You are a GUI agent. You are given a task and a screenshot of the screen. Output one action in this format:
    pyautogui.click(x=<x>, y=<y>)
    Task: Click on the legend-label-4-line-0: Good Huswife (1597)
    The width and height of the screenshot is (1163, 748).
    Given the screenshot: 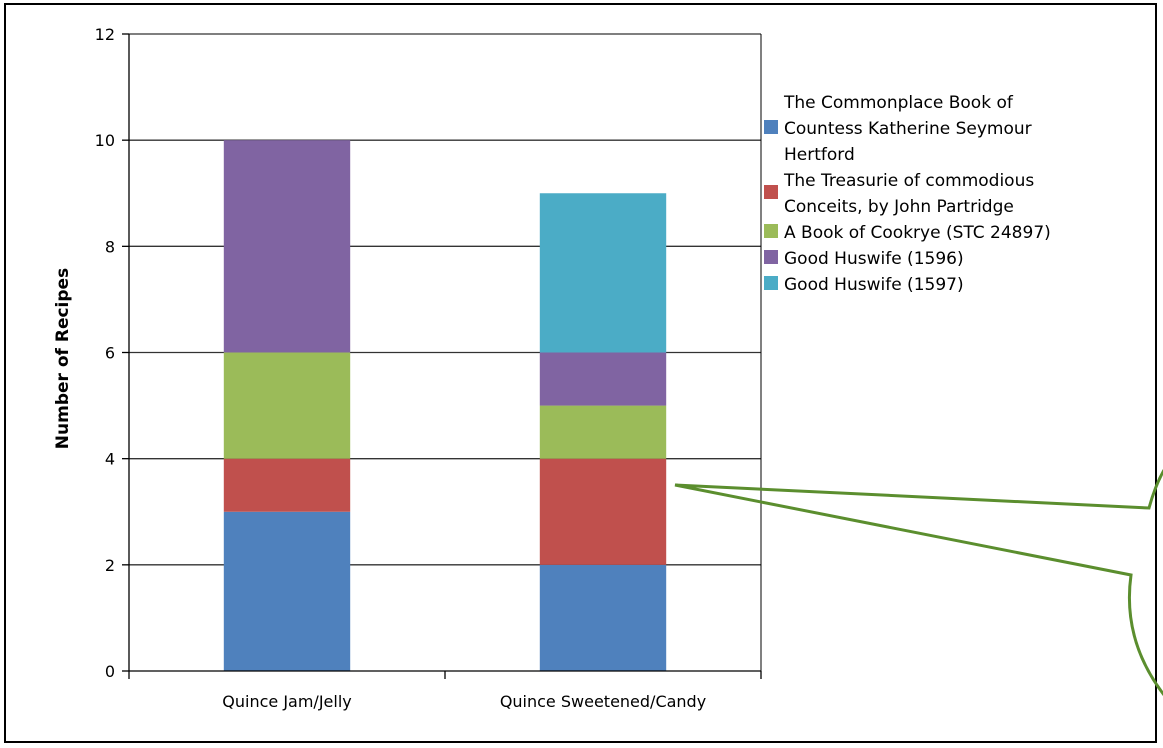 What is the action you would take?
    pyautogui.click(x=874, y=285)
    